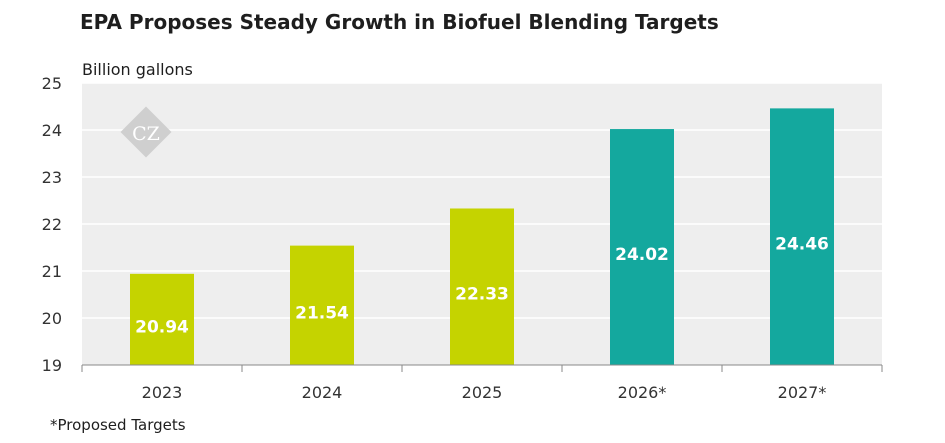 The width and height of the screenshot is (945, 443). I want to click on y-tick-label: 22, so click(52, 224).